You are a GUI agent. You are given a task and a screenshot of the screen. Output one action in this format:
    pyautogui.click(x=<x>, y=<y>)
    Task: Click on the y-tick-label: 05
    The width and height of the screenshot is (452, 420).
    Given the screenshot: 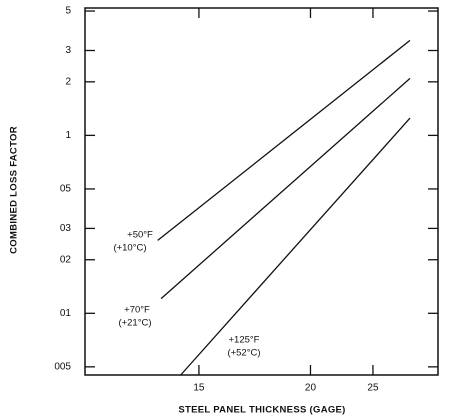 What is the action you would take?
    pyautogui.click(x=66, y=189)
    